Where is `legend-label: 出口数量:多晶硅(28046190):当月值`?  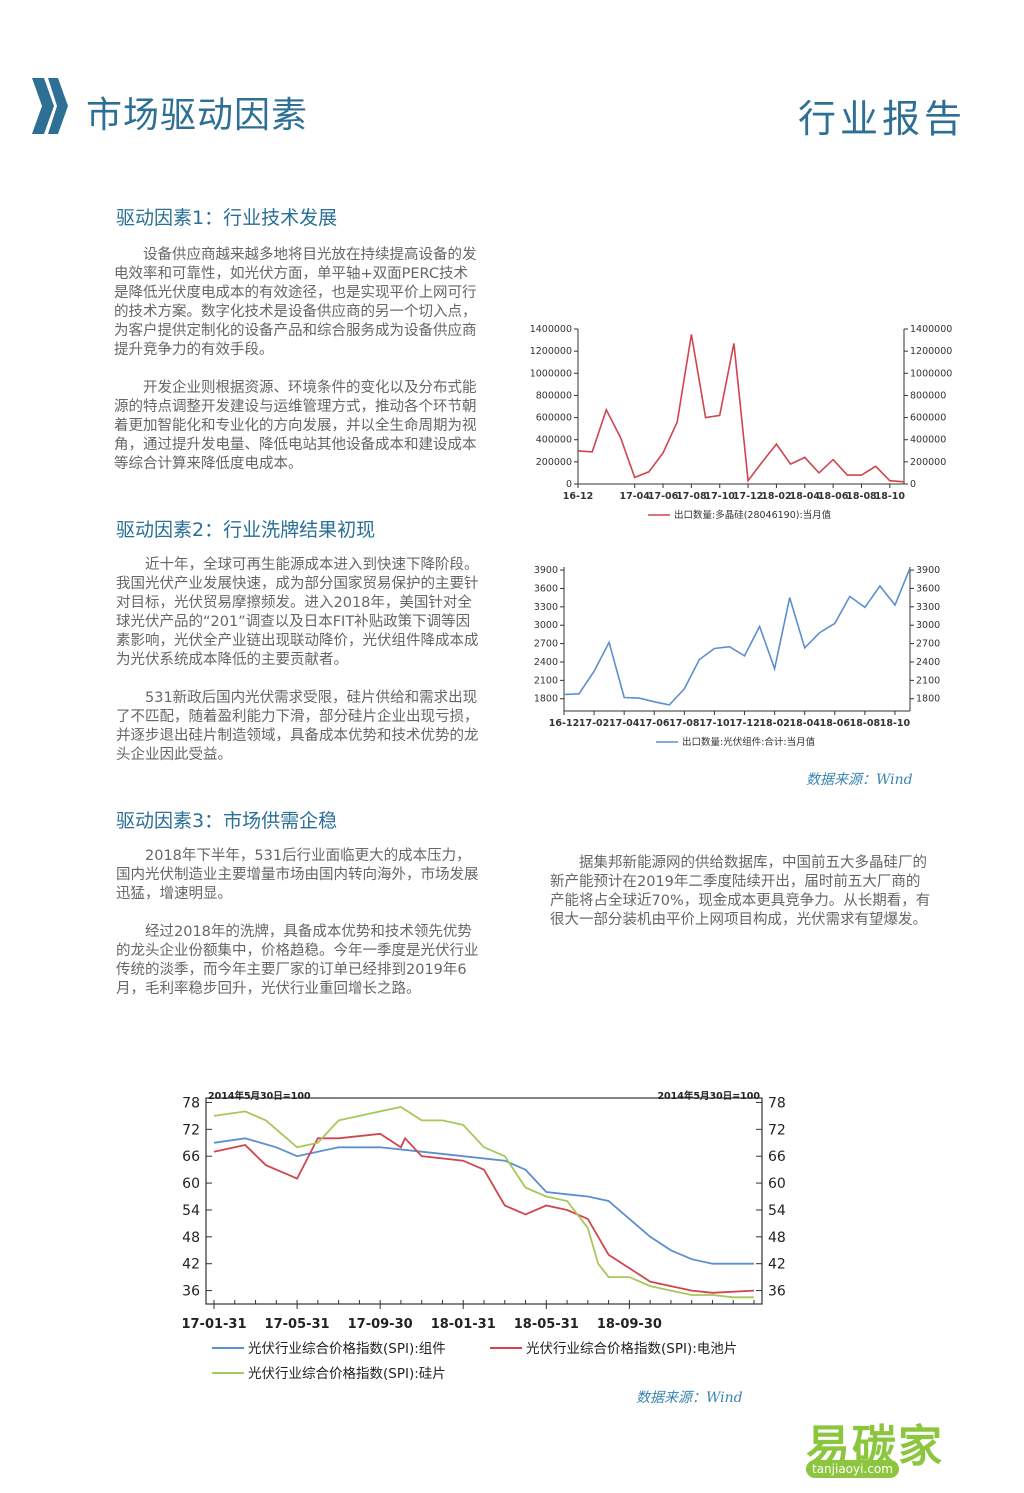
legend-label: 出口数量:多晶硅(28046190):当月值 is located at coordinates (753, 515).